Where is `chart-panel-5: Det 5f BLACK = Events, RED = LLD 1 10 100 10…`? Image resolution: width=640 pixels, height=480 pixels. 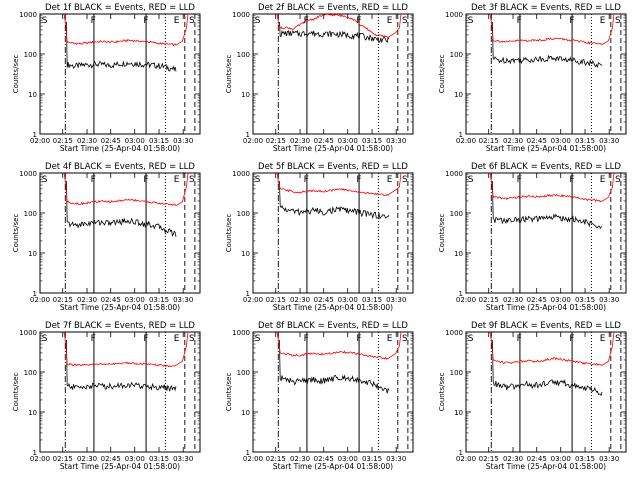
chart-panel-5: Det 5f BLACK = Events, RED = LLD 1 10 100 10… is located at coordinates (319, 237).